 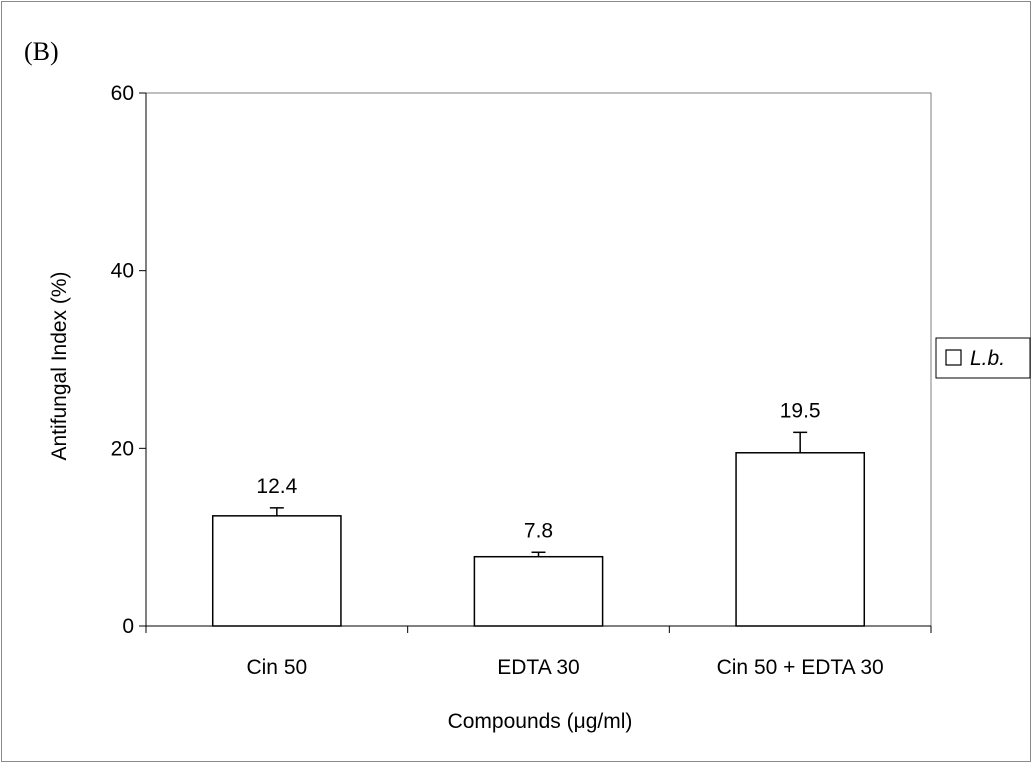 What do you see at coordinates (276, 667) in the screenshot?
I see `x-tick-label: Cin 50` at bounding box center [276, 667].